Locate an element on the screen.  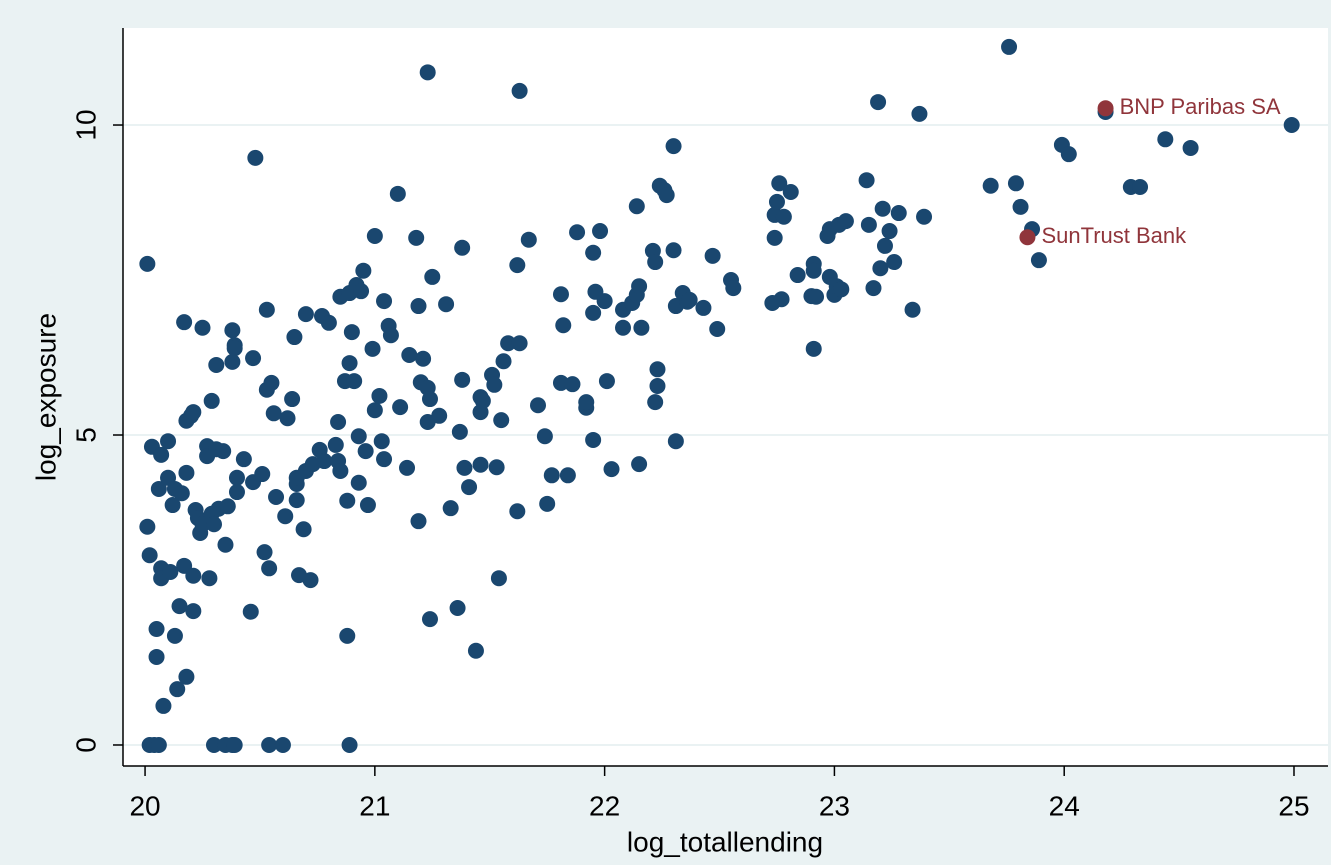
y-tick-label: 10 is located at coordinates (85, 124).